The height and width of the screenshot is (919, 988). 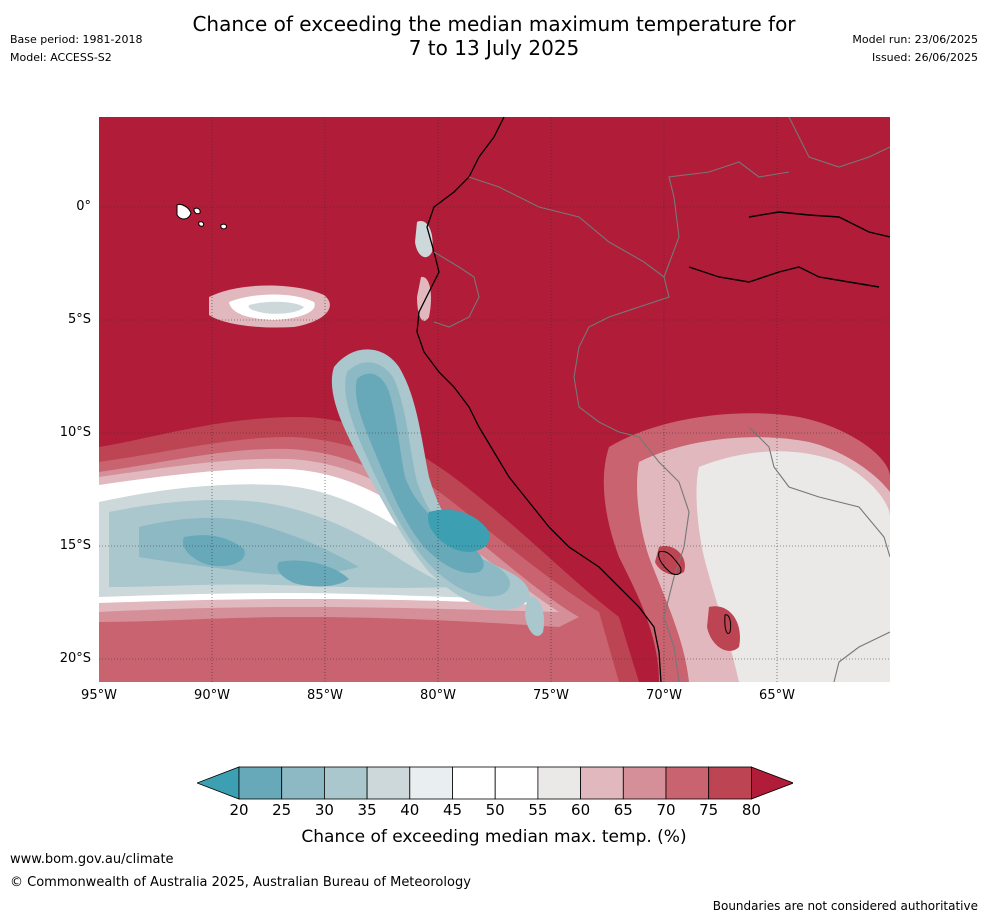 What do you see at coordinates (239, 810) in the screenshot?
I see `colorbar-tick-label: 20` at bounding box center [239, 810].